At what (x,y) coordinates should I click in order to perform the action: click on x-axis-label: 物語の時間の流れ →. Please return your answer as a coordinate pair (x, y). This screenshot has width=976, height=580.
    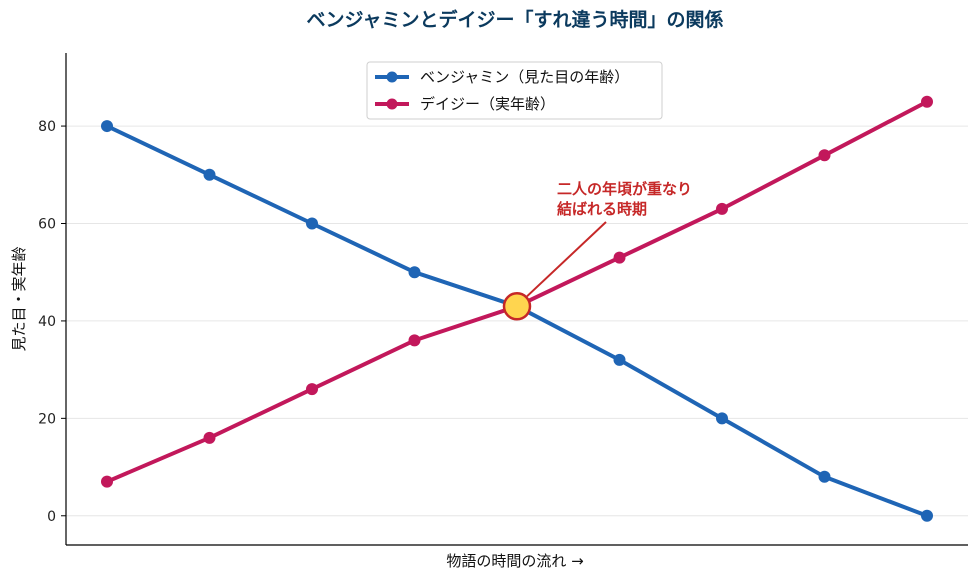
    Looking at the image, I should click on (514, 561).